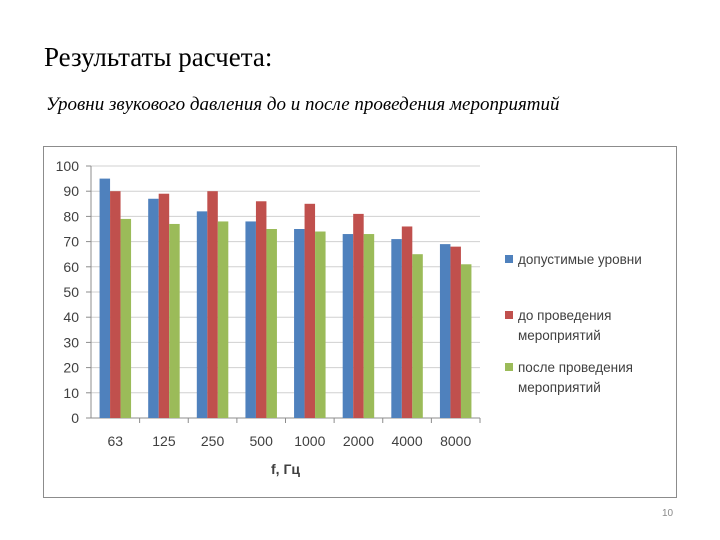 Image resolution: width=720 pixels, height=540 pixels. Describe the element at coordinates (75, 418) in the screenshot. I see `y-tick-label: 0` at that location.